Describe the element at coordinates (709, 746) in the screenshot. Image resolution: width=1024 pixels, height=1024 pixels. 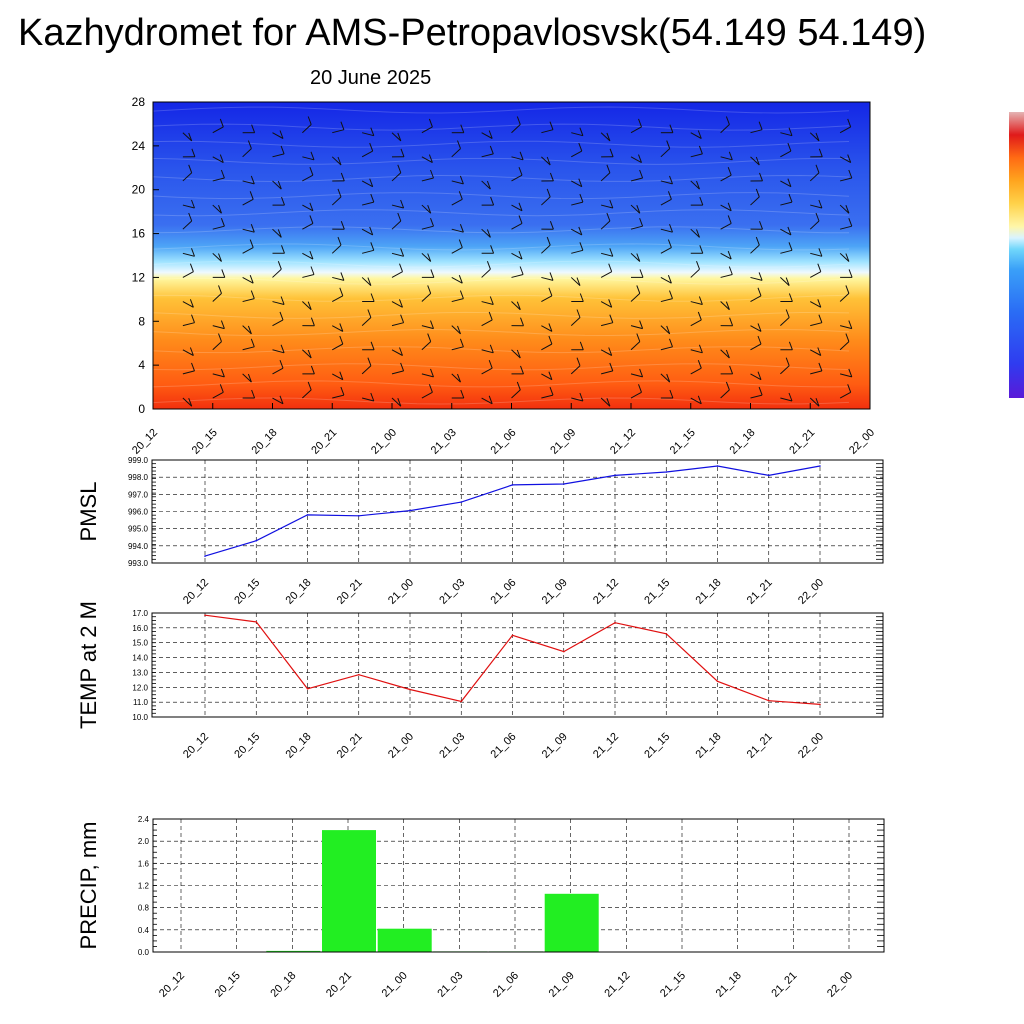
I see `x-tick-label: 21_18` at that location.